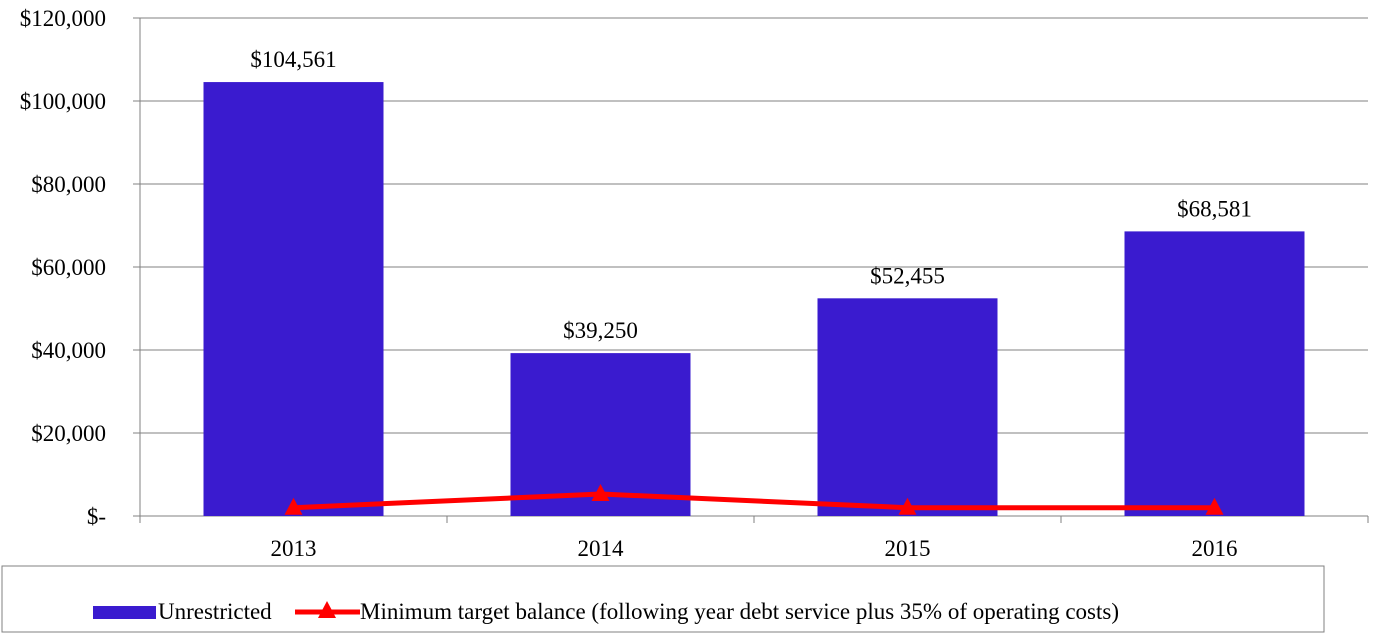 The width and height of the screenshot is (1376, 634). I want to click on x-tick-label: 2016, so click(1215, 548).